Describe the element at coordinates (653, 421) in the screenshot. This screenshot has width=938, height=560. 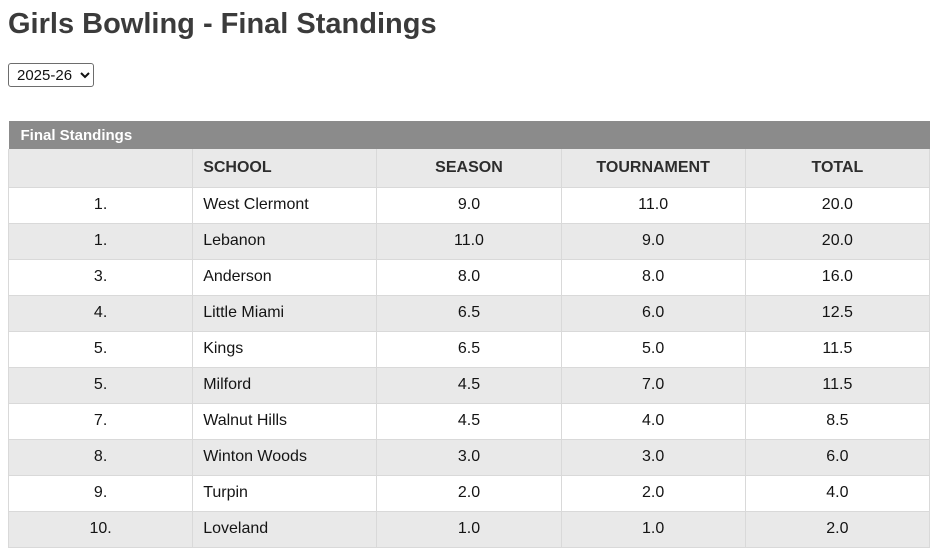
I see `row-tournament-cell: 4.0` at that location.